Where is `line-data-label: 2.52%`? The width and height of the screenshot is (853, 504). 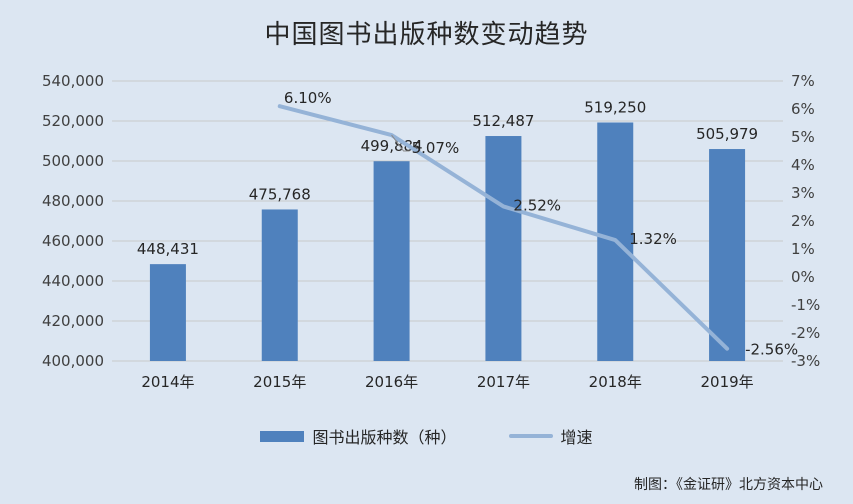
line-data-label: 2.52% is located at coordinates (537, 205).